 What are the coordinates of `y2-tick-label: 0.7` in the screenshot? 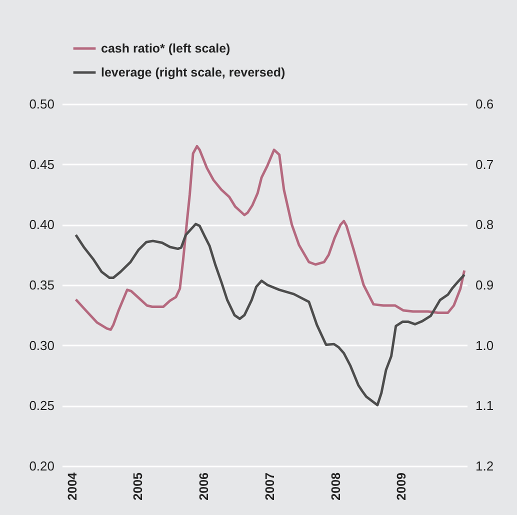 It's located at (485, 164).